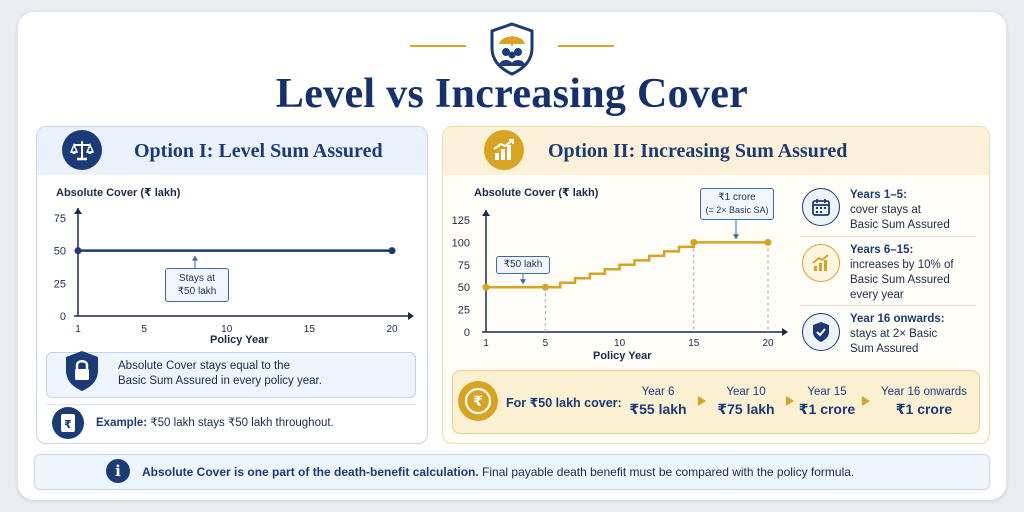  Describe the element at coordinates (737, 204) in the screenshot. I see `option2-callout-end: ₹1 crore (= 2× Basic SA)` at that location.